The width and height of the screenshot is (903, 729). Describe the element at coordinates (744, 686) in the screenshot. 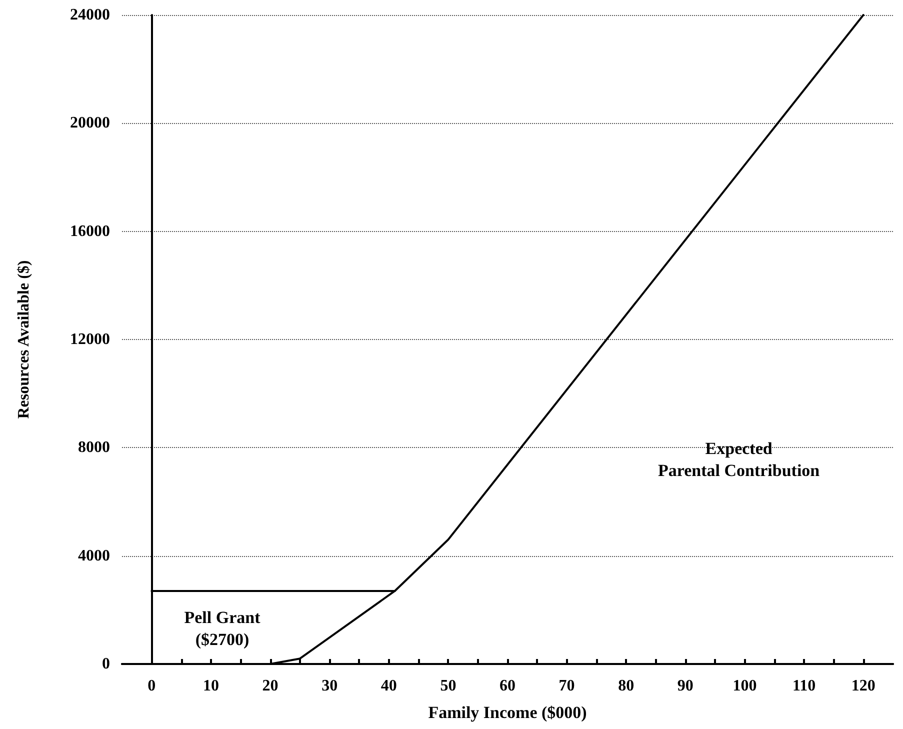

I see `x-tick-label: 100` at that location.